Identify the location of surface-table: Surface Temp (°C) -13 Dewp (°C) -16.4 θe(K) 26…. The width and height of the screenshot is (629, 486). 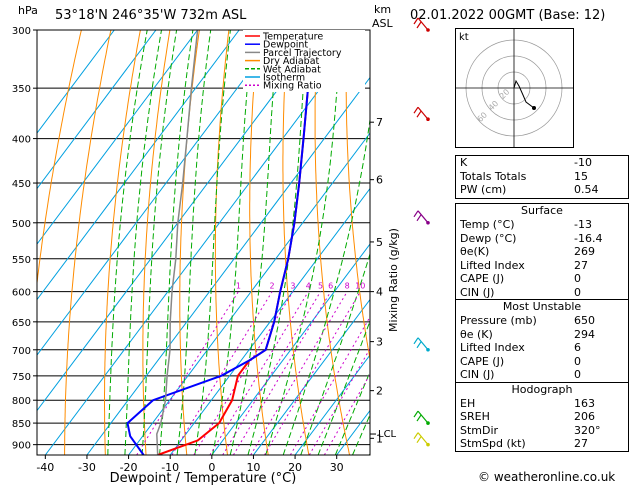
(542, 327).